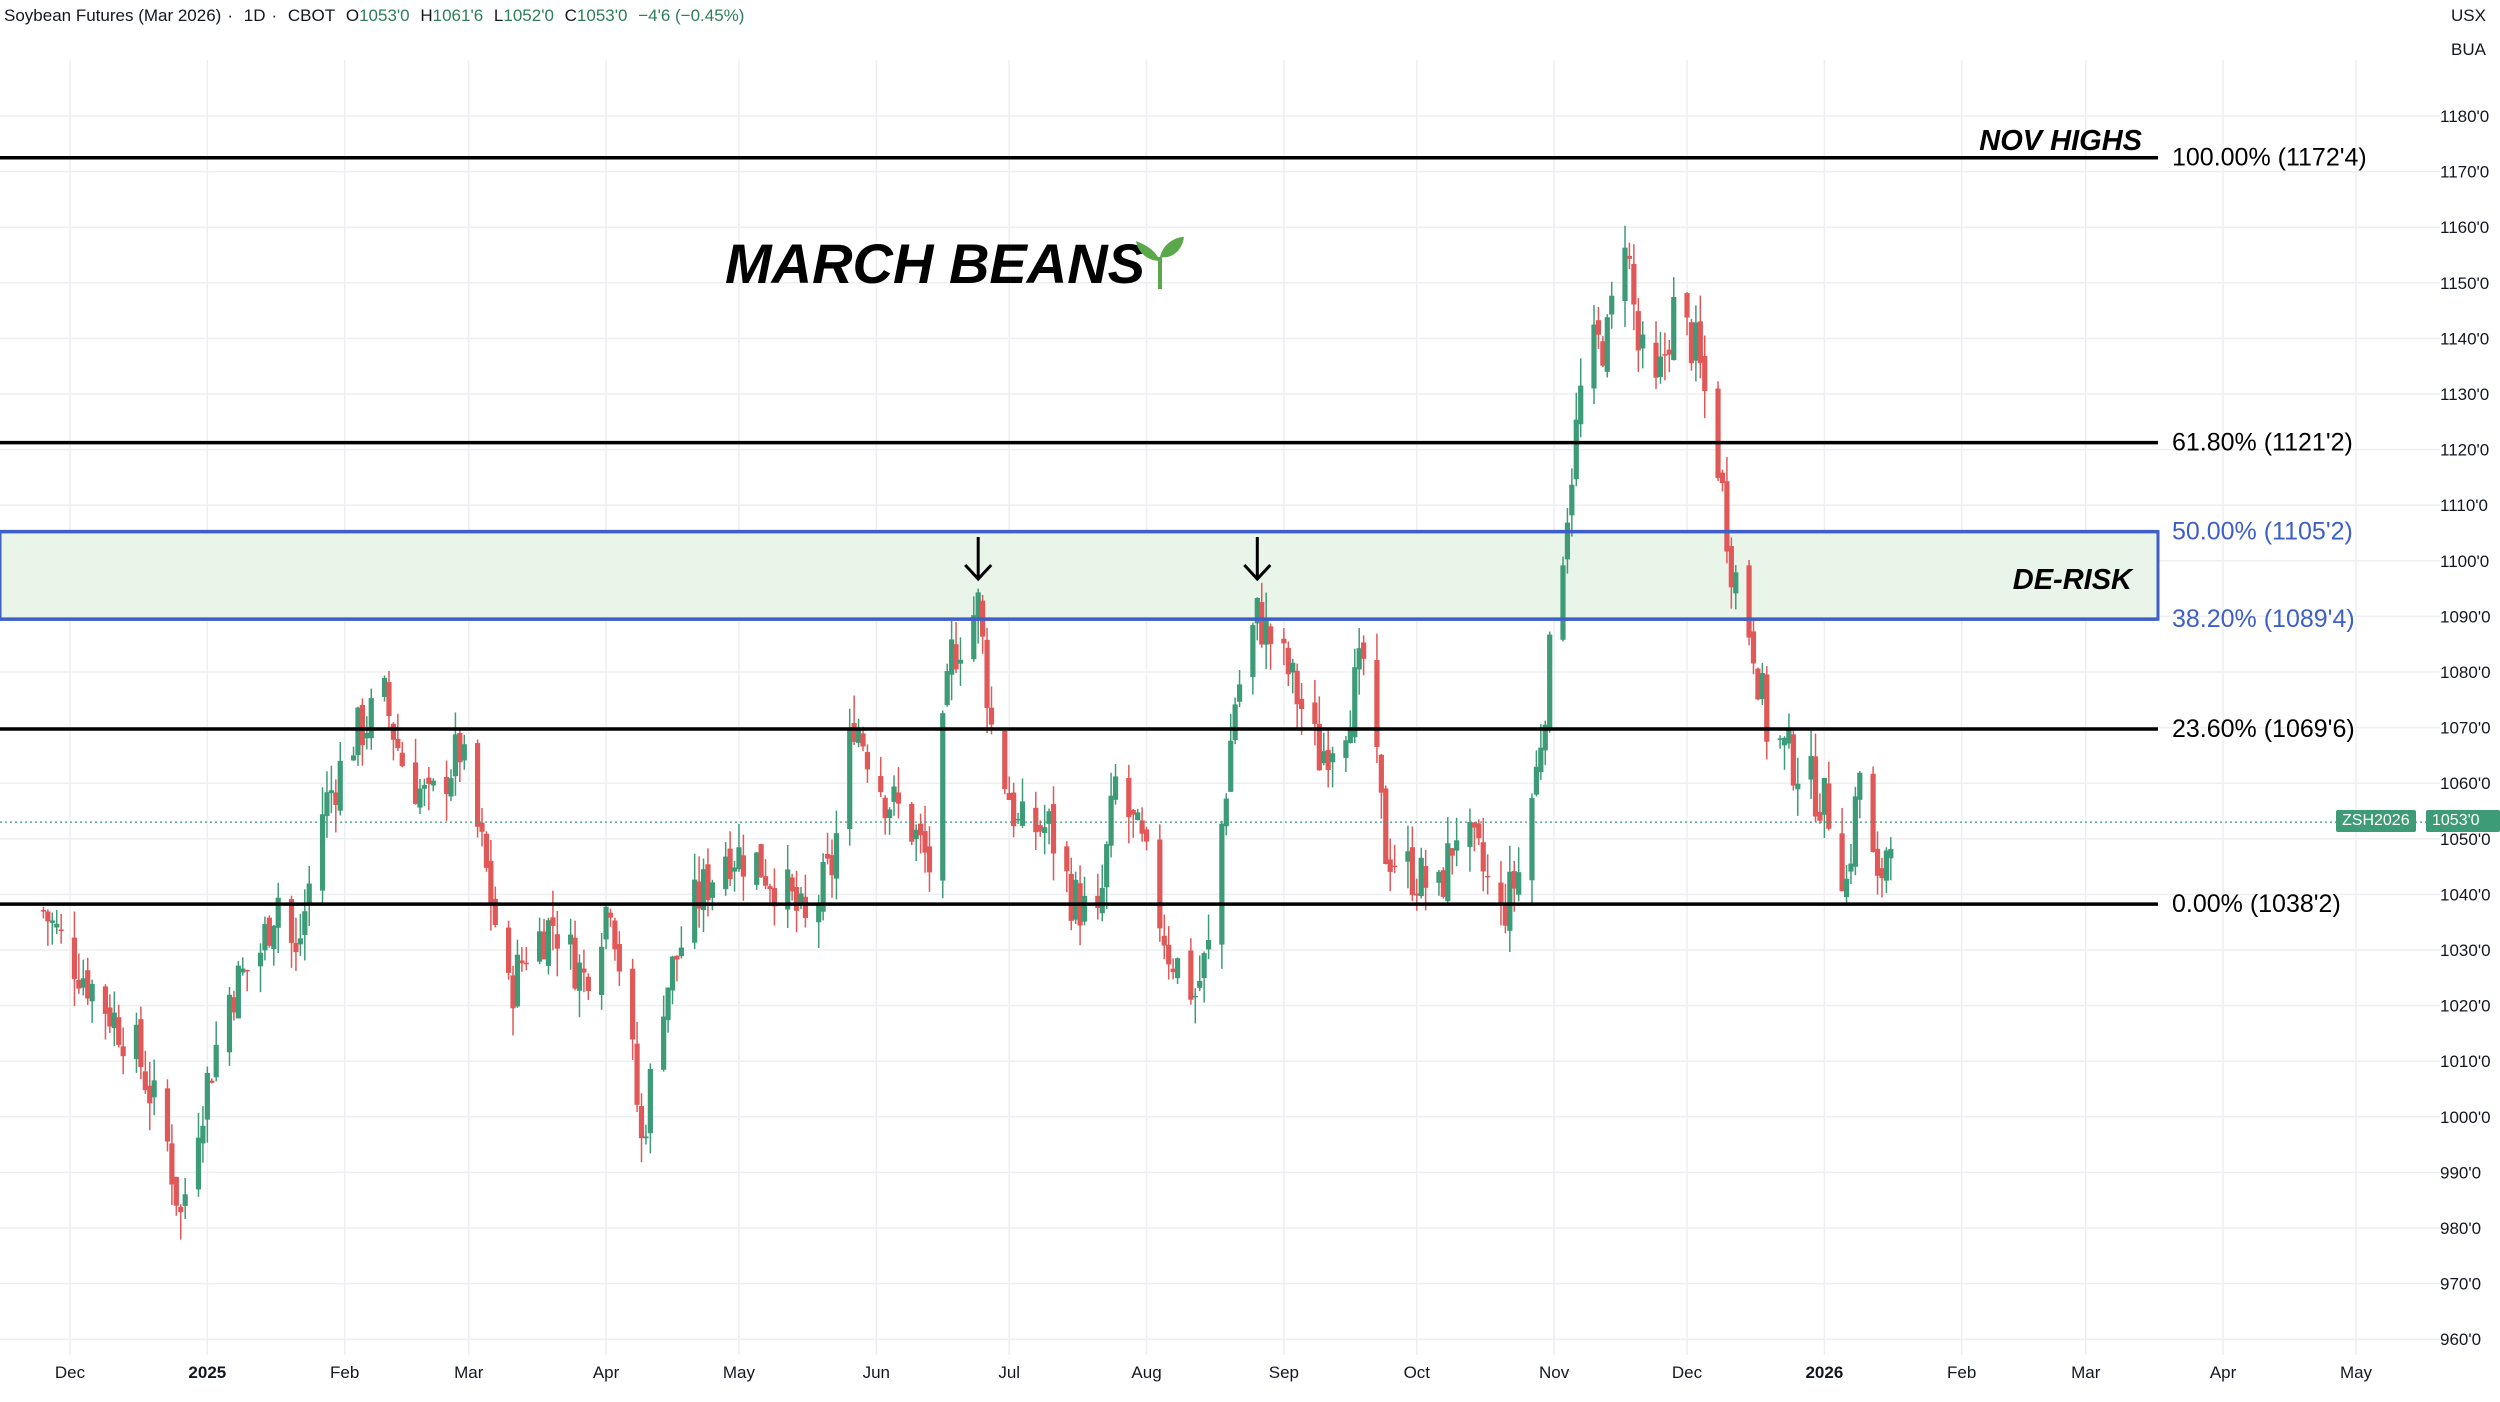 The width and height of the screenshot is (2500, 1402). What do you see at coordinates (2073, 580) in the screenshot?
I see `de-risk-label: DE-RISK` at bounding box center [2073, 580].